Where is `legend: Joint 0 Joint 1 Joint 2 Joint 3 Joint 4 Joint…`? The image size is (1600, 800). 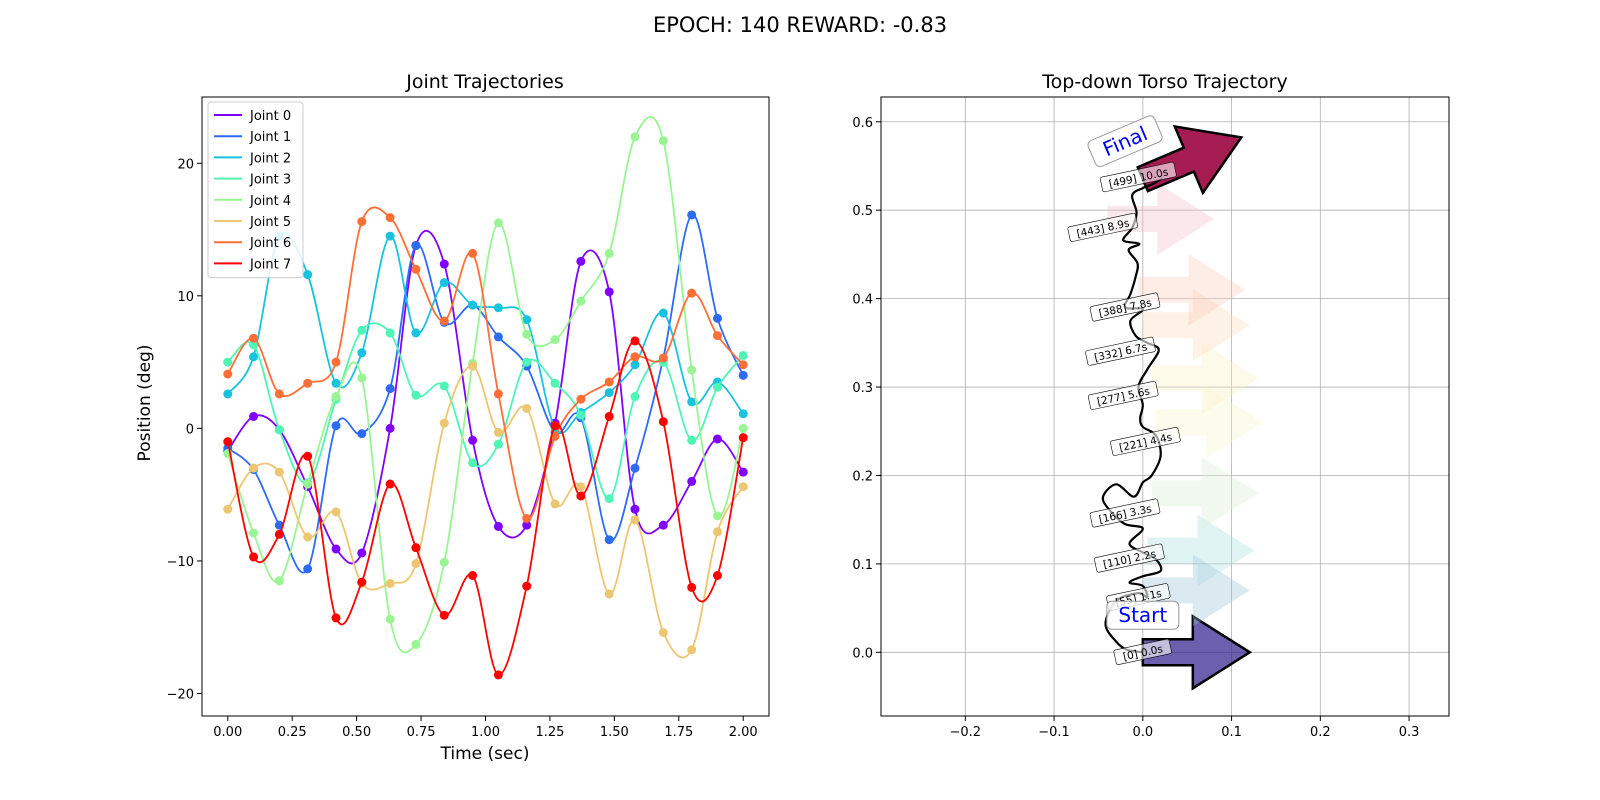
legend: Joint 0 Joint 1 Joint 2 Joint 3 Joint 4 Joint… is located at coordinates (255, 190).